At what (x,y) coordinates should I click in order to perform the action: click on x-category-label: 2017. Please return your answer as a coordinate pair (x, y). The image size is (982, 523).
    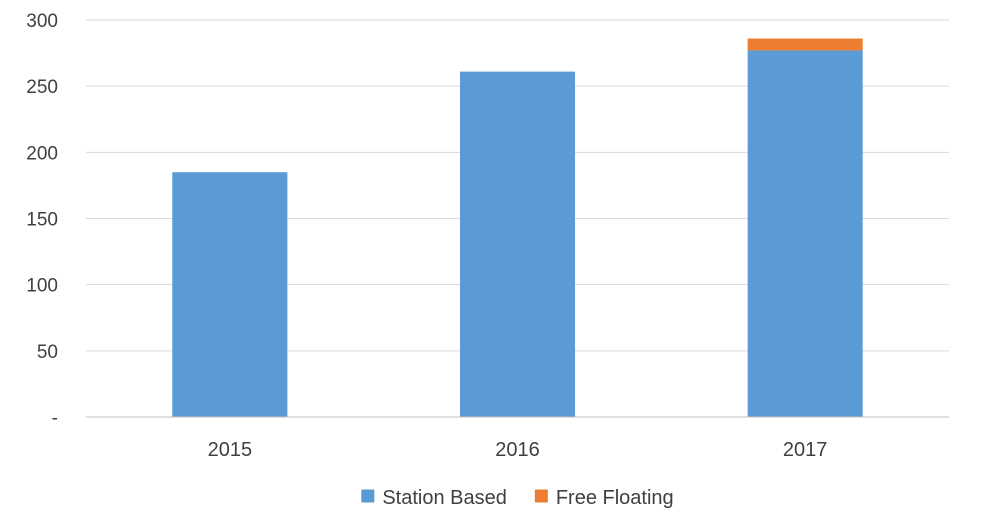
    Looking at the image, I should click on (805, 450).